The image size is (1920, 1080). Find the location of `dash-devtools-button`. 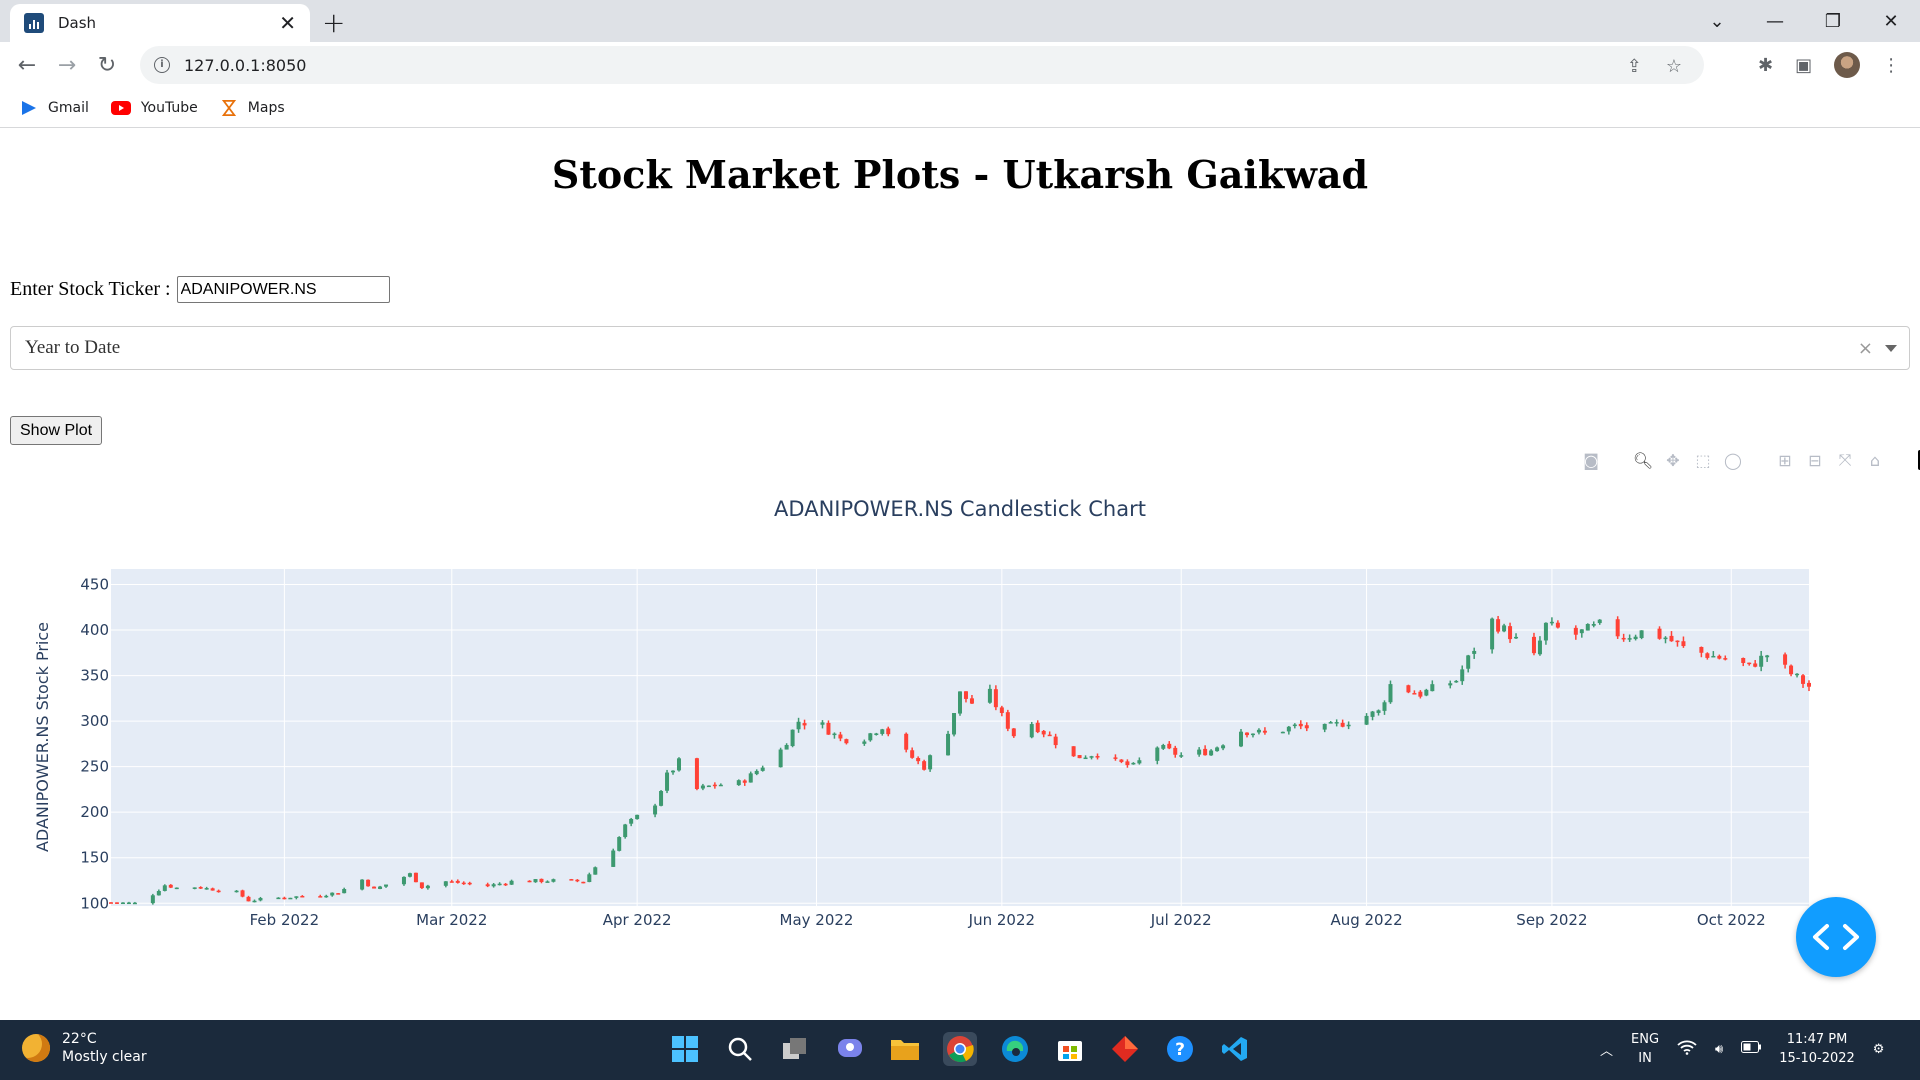

dash-devtools-button is located at coordinates (1836, 937).